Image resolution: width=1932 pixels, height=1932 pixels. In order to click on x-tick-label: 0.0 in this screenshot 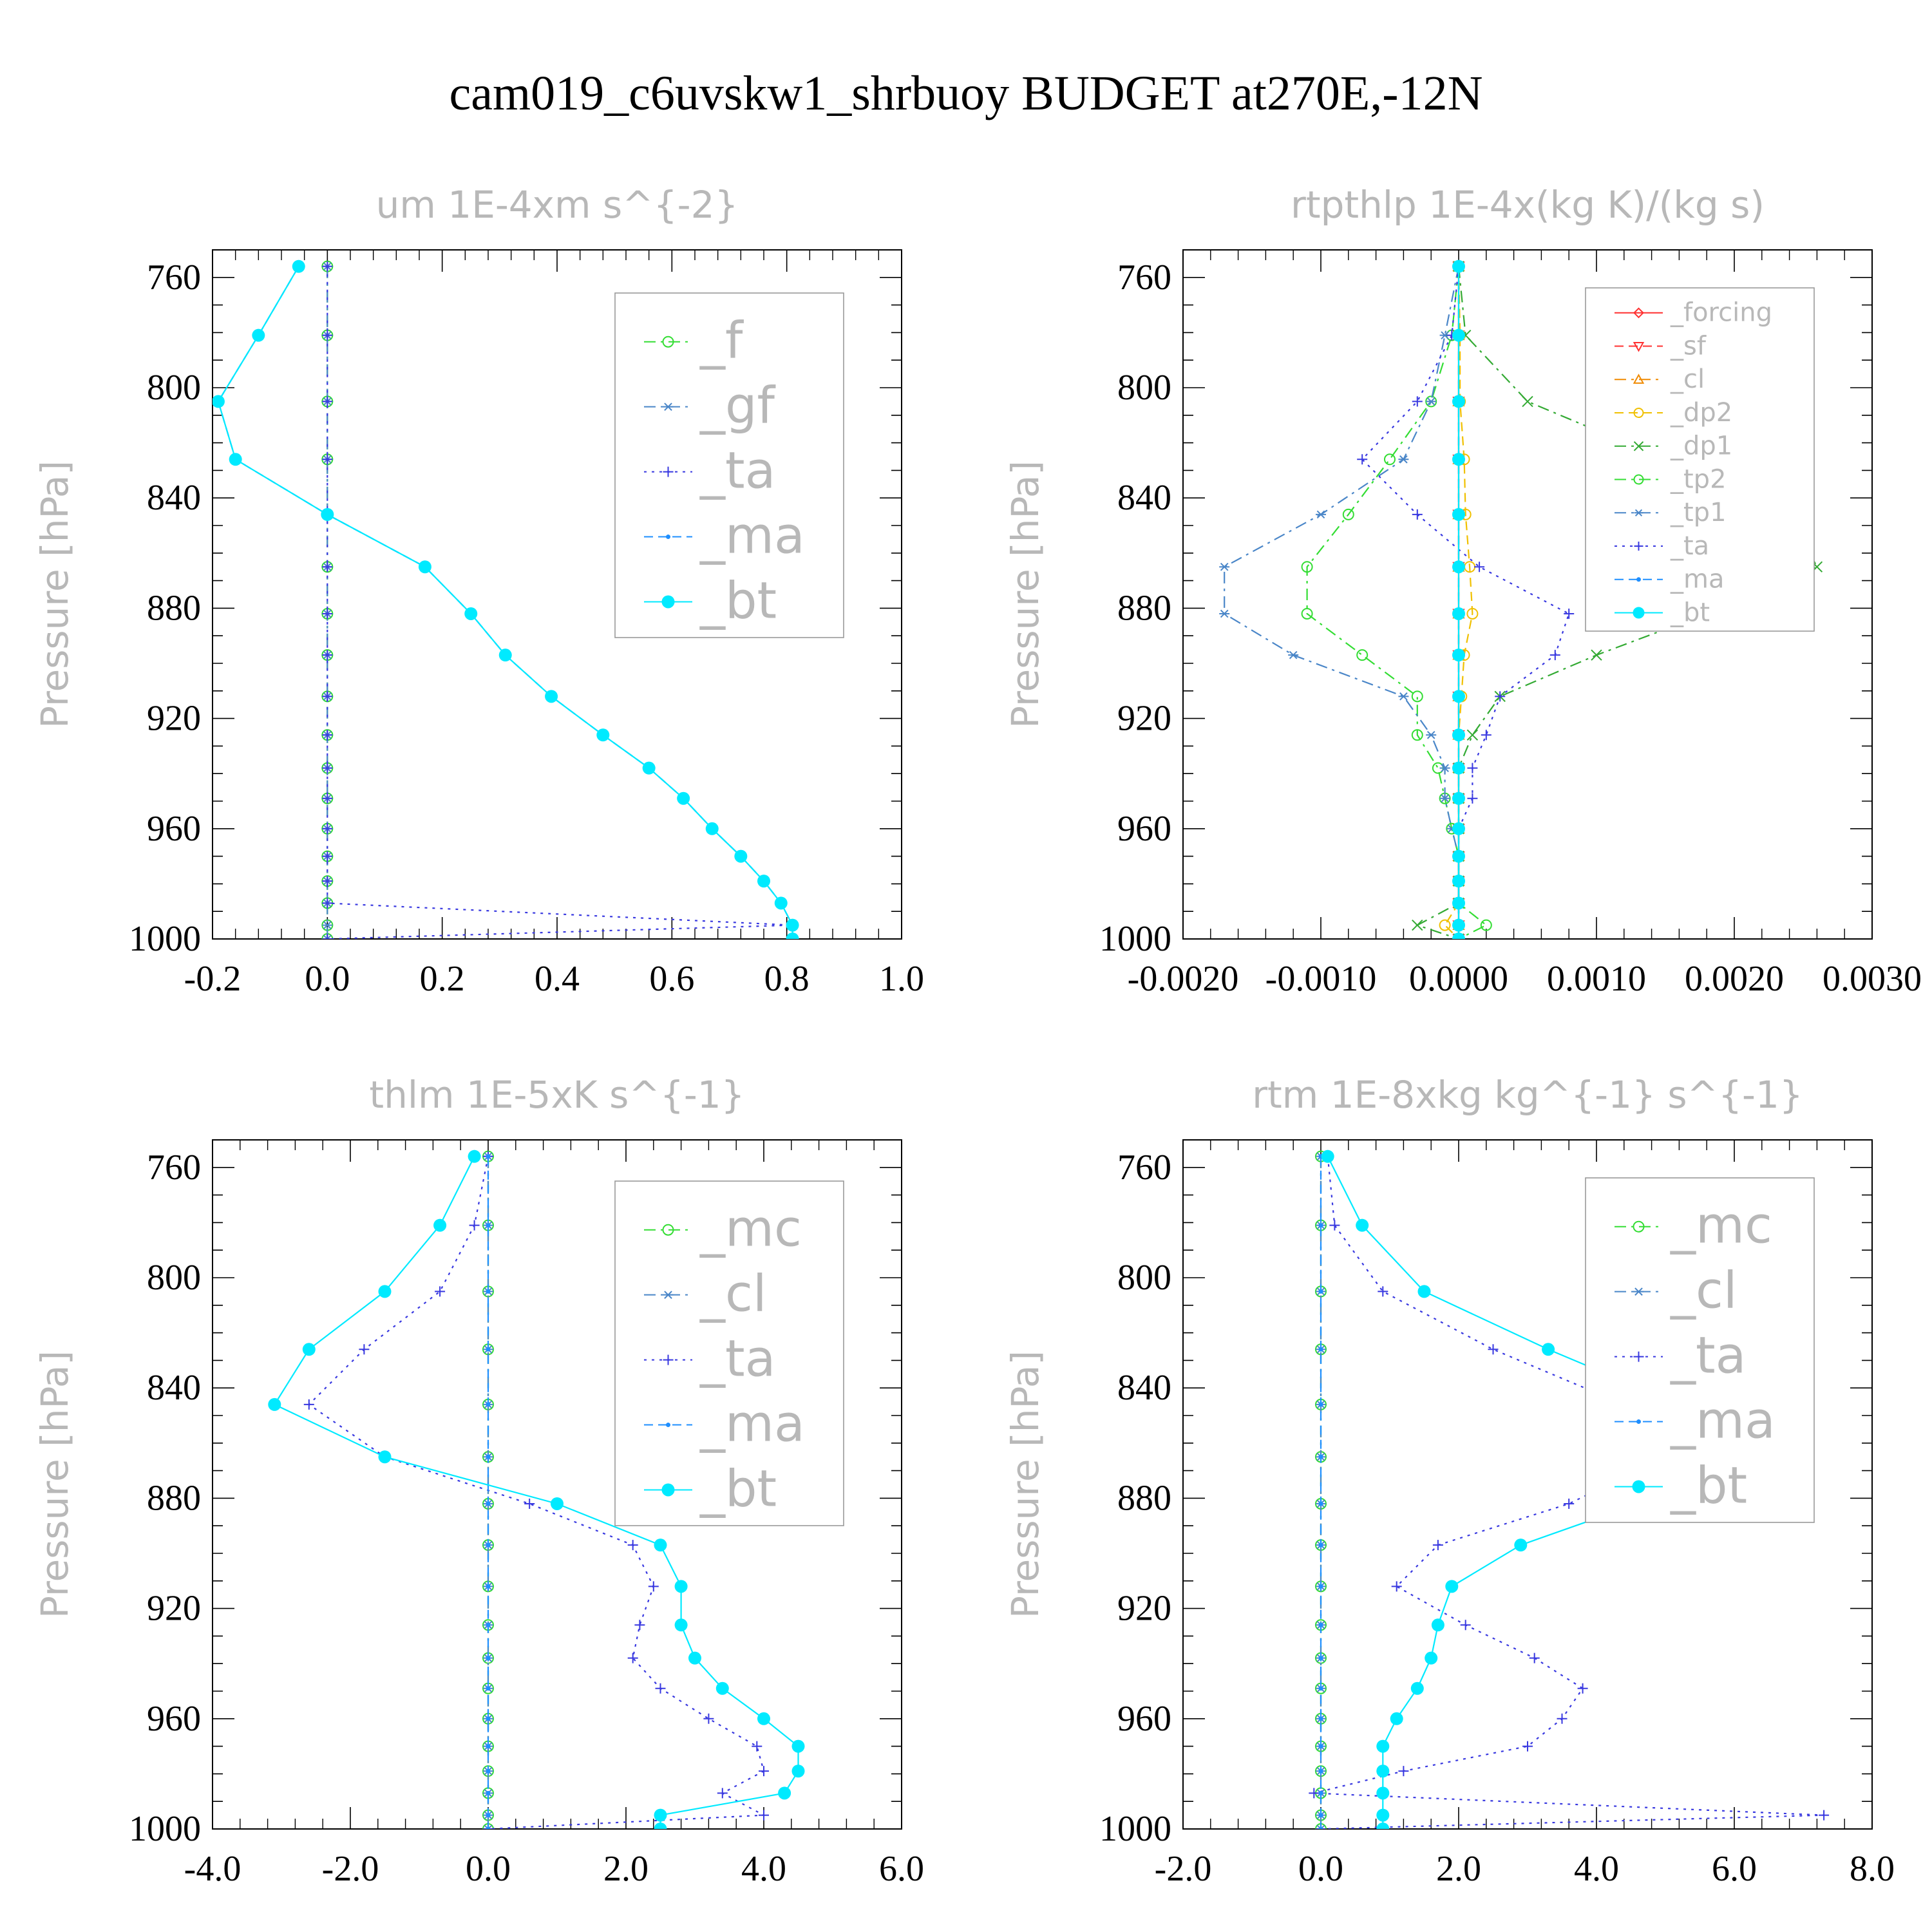, I will do `click(1320, 1869)`.